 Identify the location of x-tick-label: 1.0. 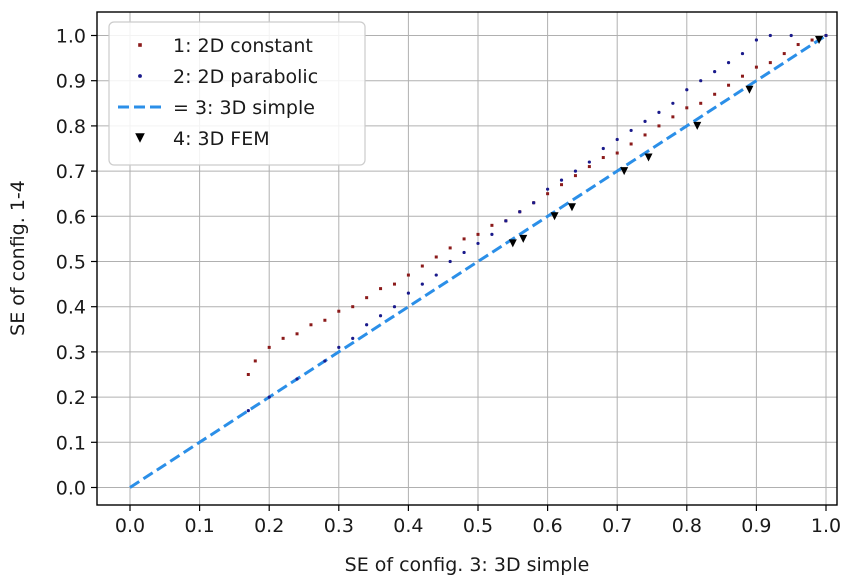
(826, 526).